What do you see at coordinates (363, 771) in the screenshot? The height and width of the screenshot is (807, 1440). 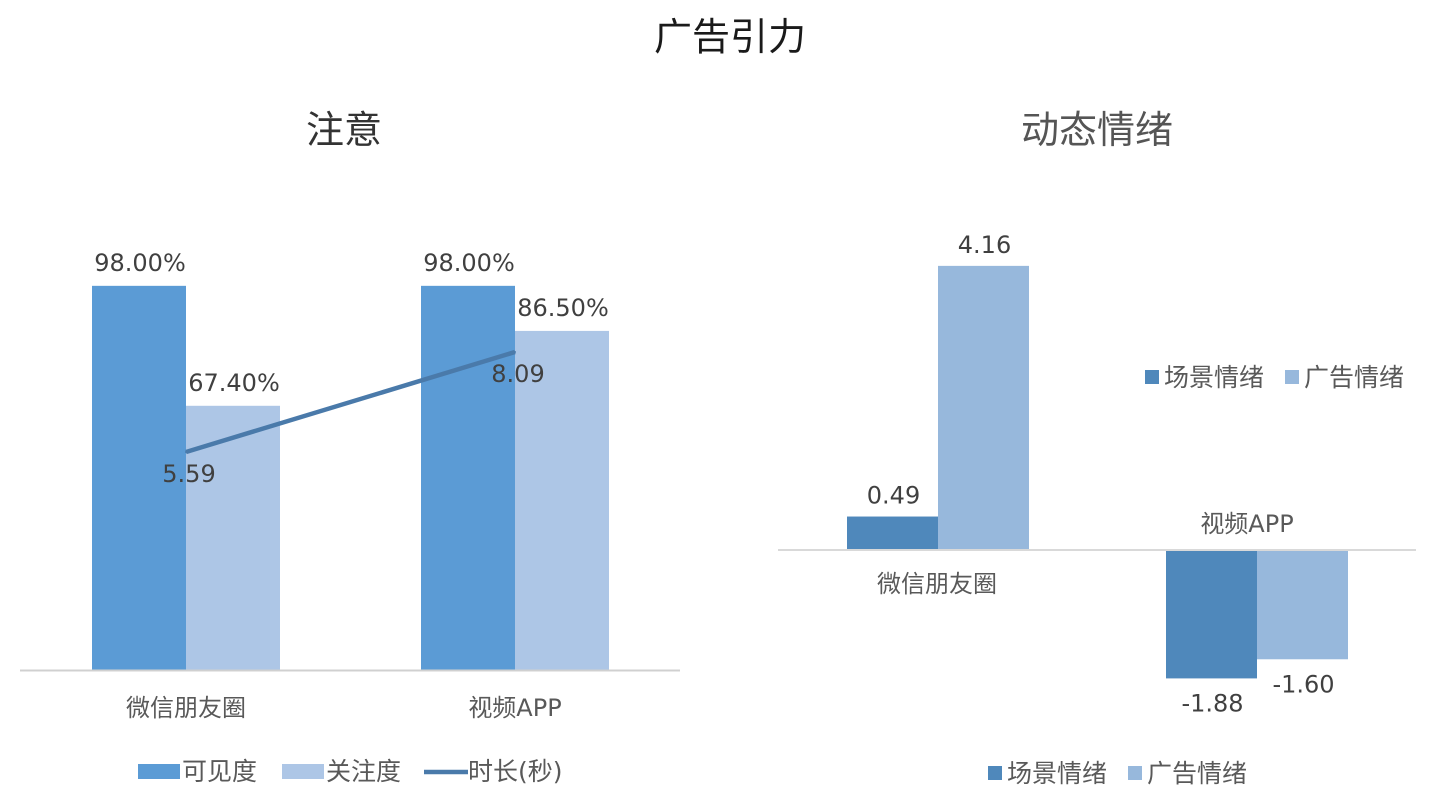 I see `legend-label: 关注度` at bounding box center [363, 771].